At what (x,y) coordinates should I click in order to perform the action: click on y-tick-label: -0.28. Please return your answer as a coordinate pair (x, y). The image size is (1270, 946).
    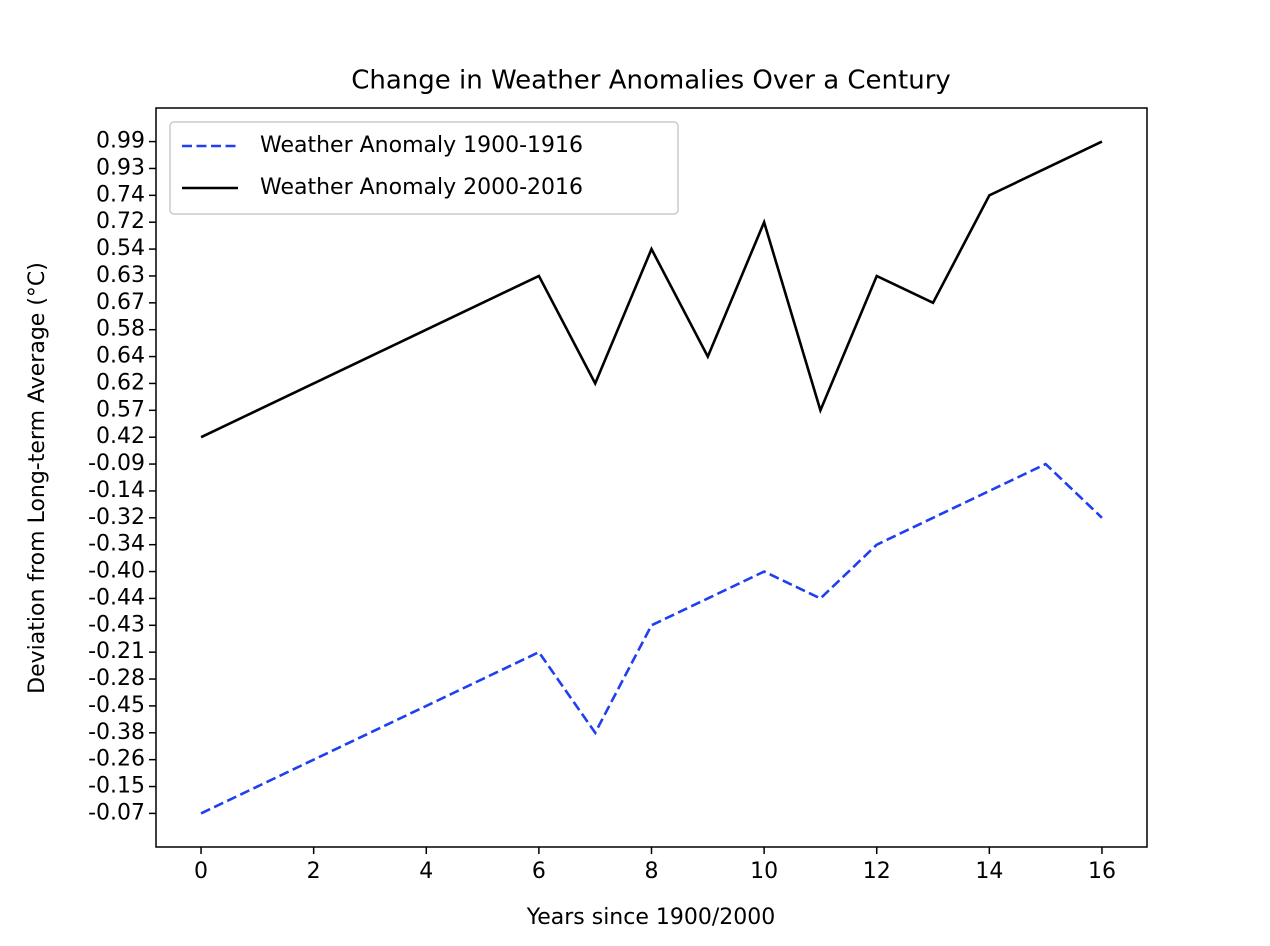
    Looking at the image, I should click on (116, 678).